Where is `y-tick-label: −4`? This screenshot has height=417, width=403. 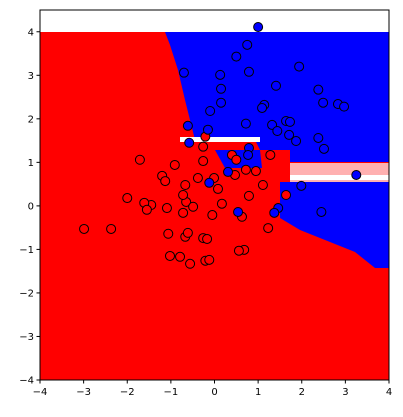 y-tick-label: −4 is located at coordinates (26, 381).